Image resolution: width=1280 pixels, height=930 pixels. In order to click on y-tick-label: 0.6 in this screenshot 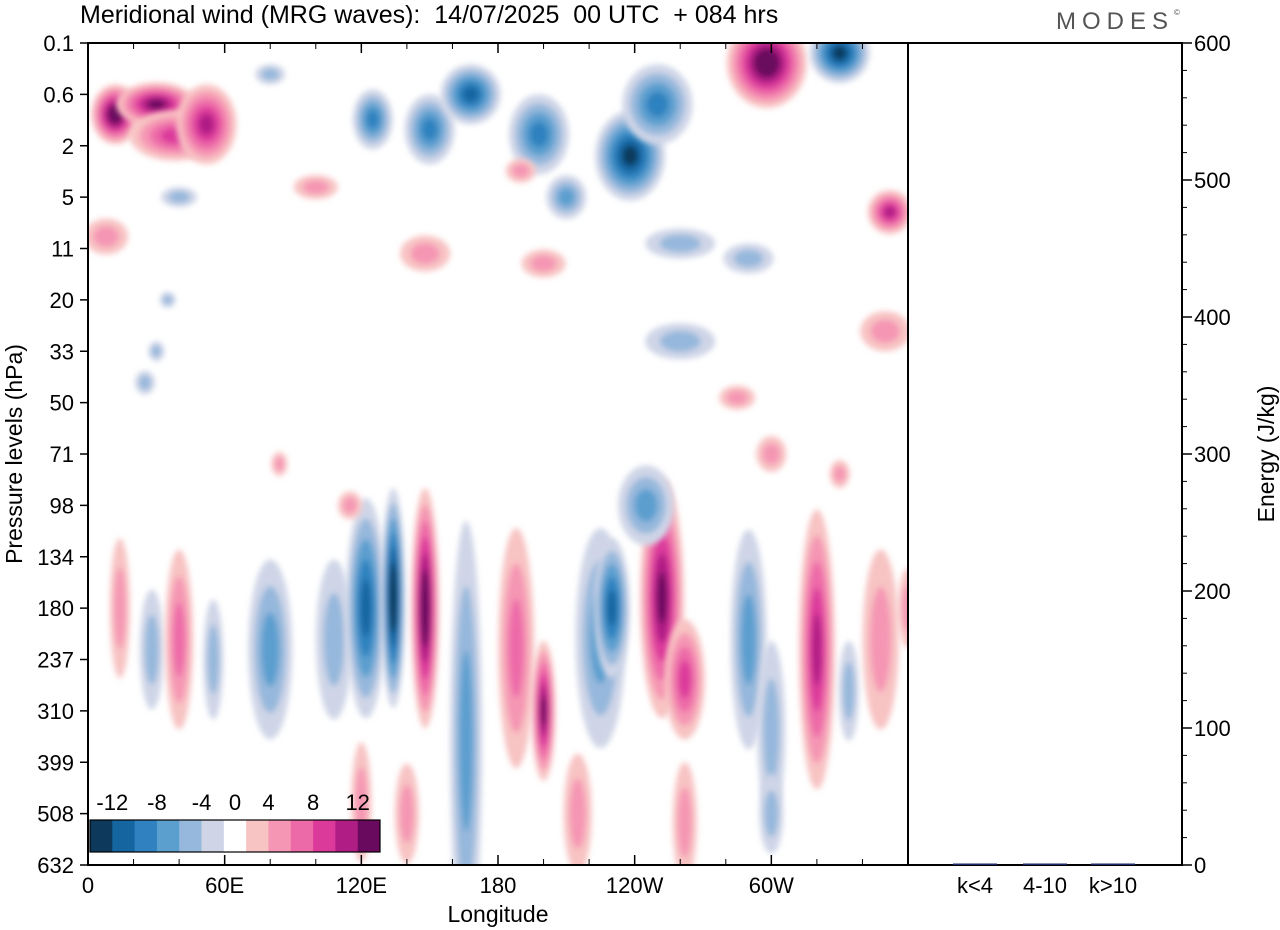, I will do `click(58, 94)`.